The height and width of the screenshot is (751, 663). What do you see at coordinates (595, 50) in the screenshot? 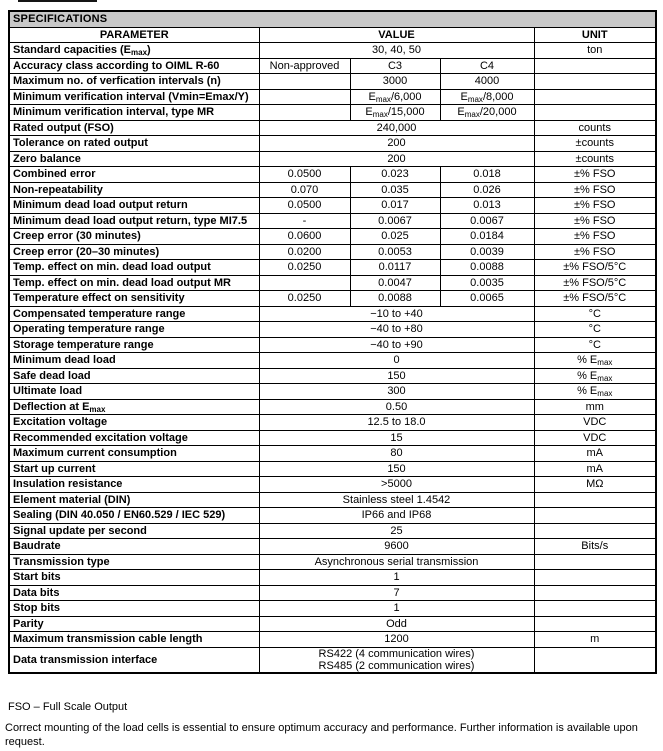
I see `unit-cell: ton` at bounding box center [595, 50].